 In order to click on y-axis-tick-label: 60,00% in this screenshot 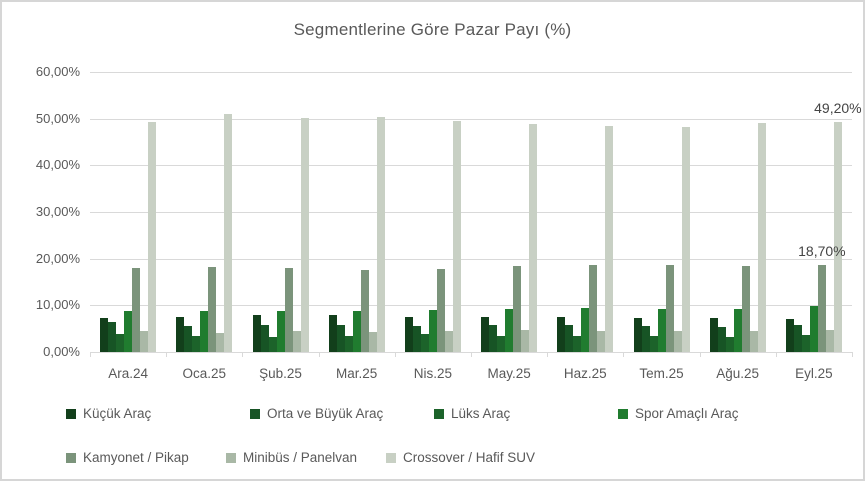, I will do `click(57, 71)`.